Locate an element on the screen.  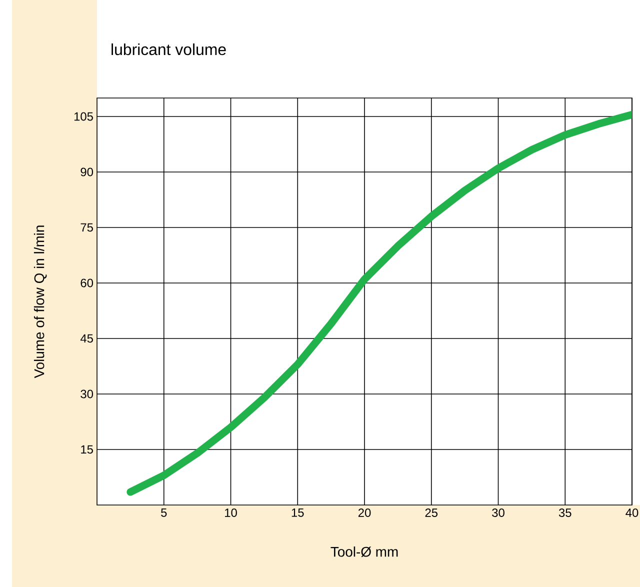
y-tick-label: 75 is located at coordinates (86, 227).